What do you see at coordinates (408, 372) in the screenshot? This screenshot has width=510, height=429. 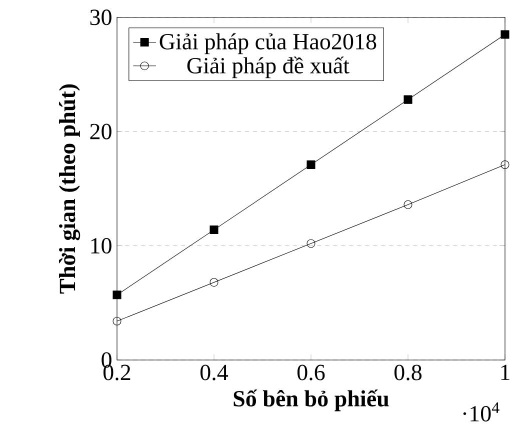 I see `x-tick-label: 0.8` at bounding box center [408, 372].